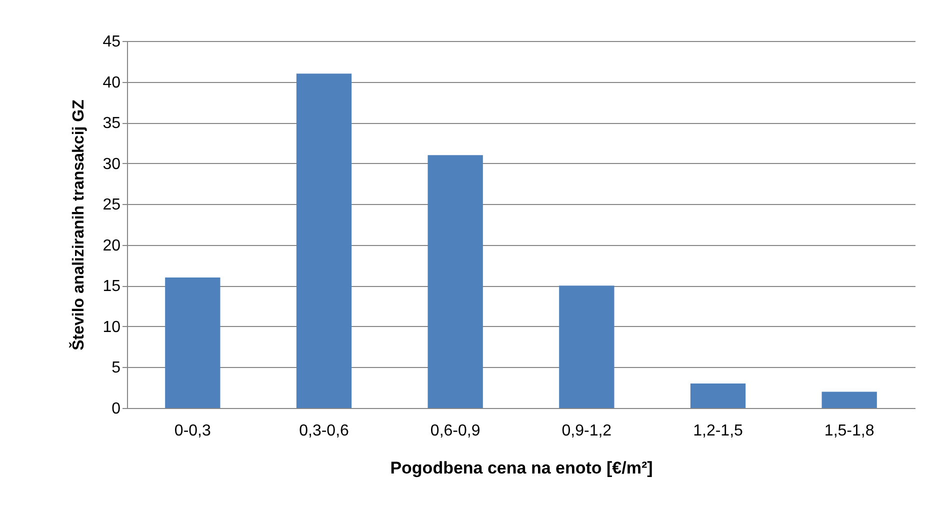 This screenshot has width=935, height=524. What do you see at coordinates (849, 431) in the screenshot?
I see `x-tick-label: 1,5-1,8` at bounding box center [849, 431].